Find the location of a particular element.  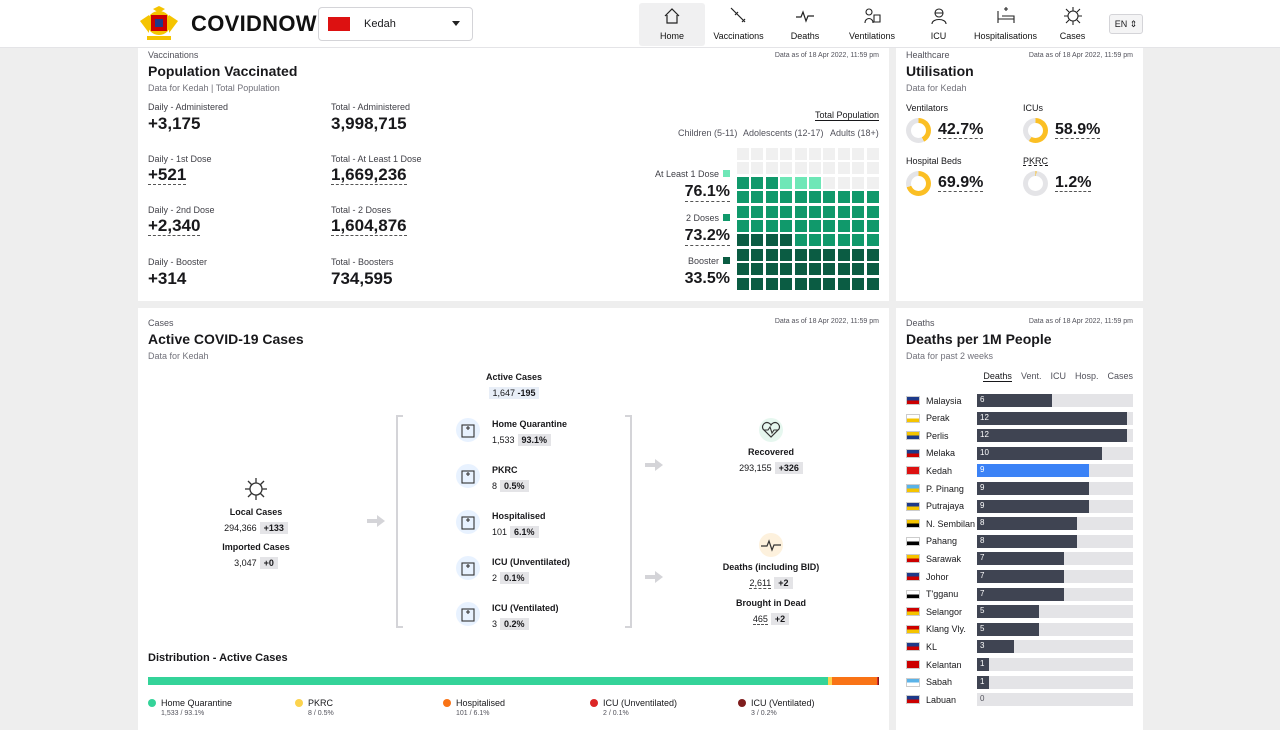

waffle-percent: 33.5% is located at coordinates (707, 278).